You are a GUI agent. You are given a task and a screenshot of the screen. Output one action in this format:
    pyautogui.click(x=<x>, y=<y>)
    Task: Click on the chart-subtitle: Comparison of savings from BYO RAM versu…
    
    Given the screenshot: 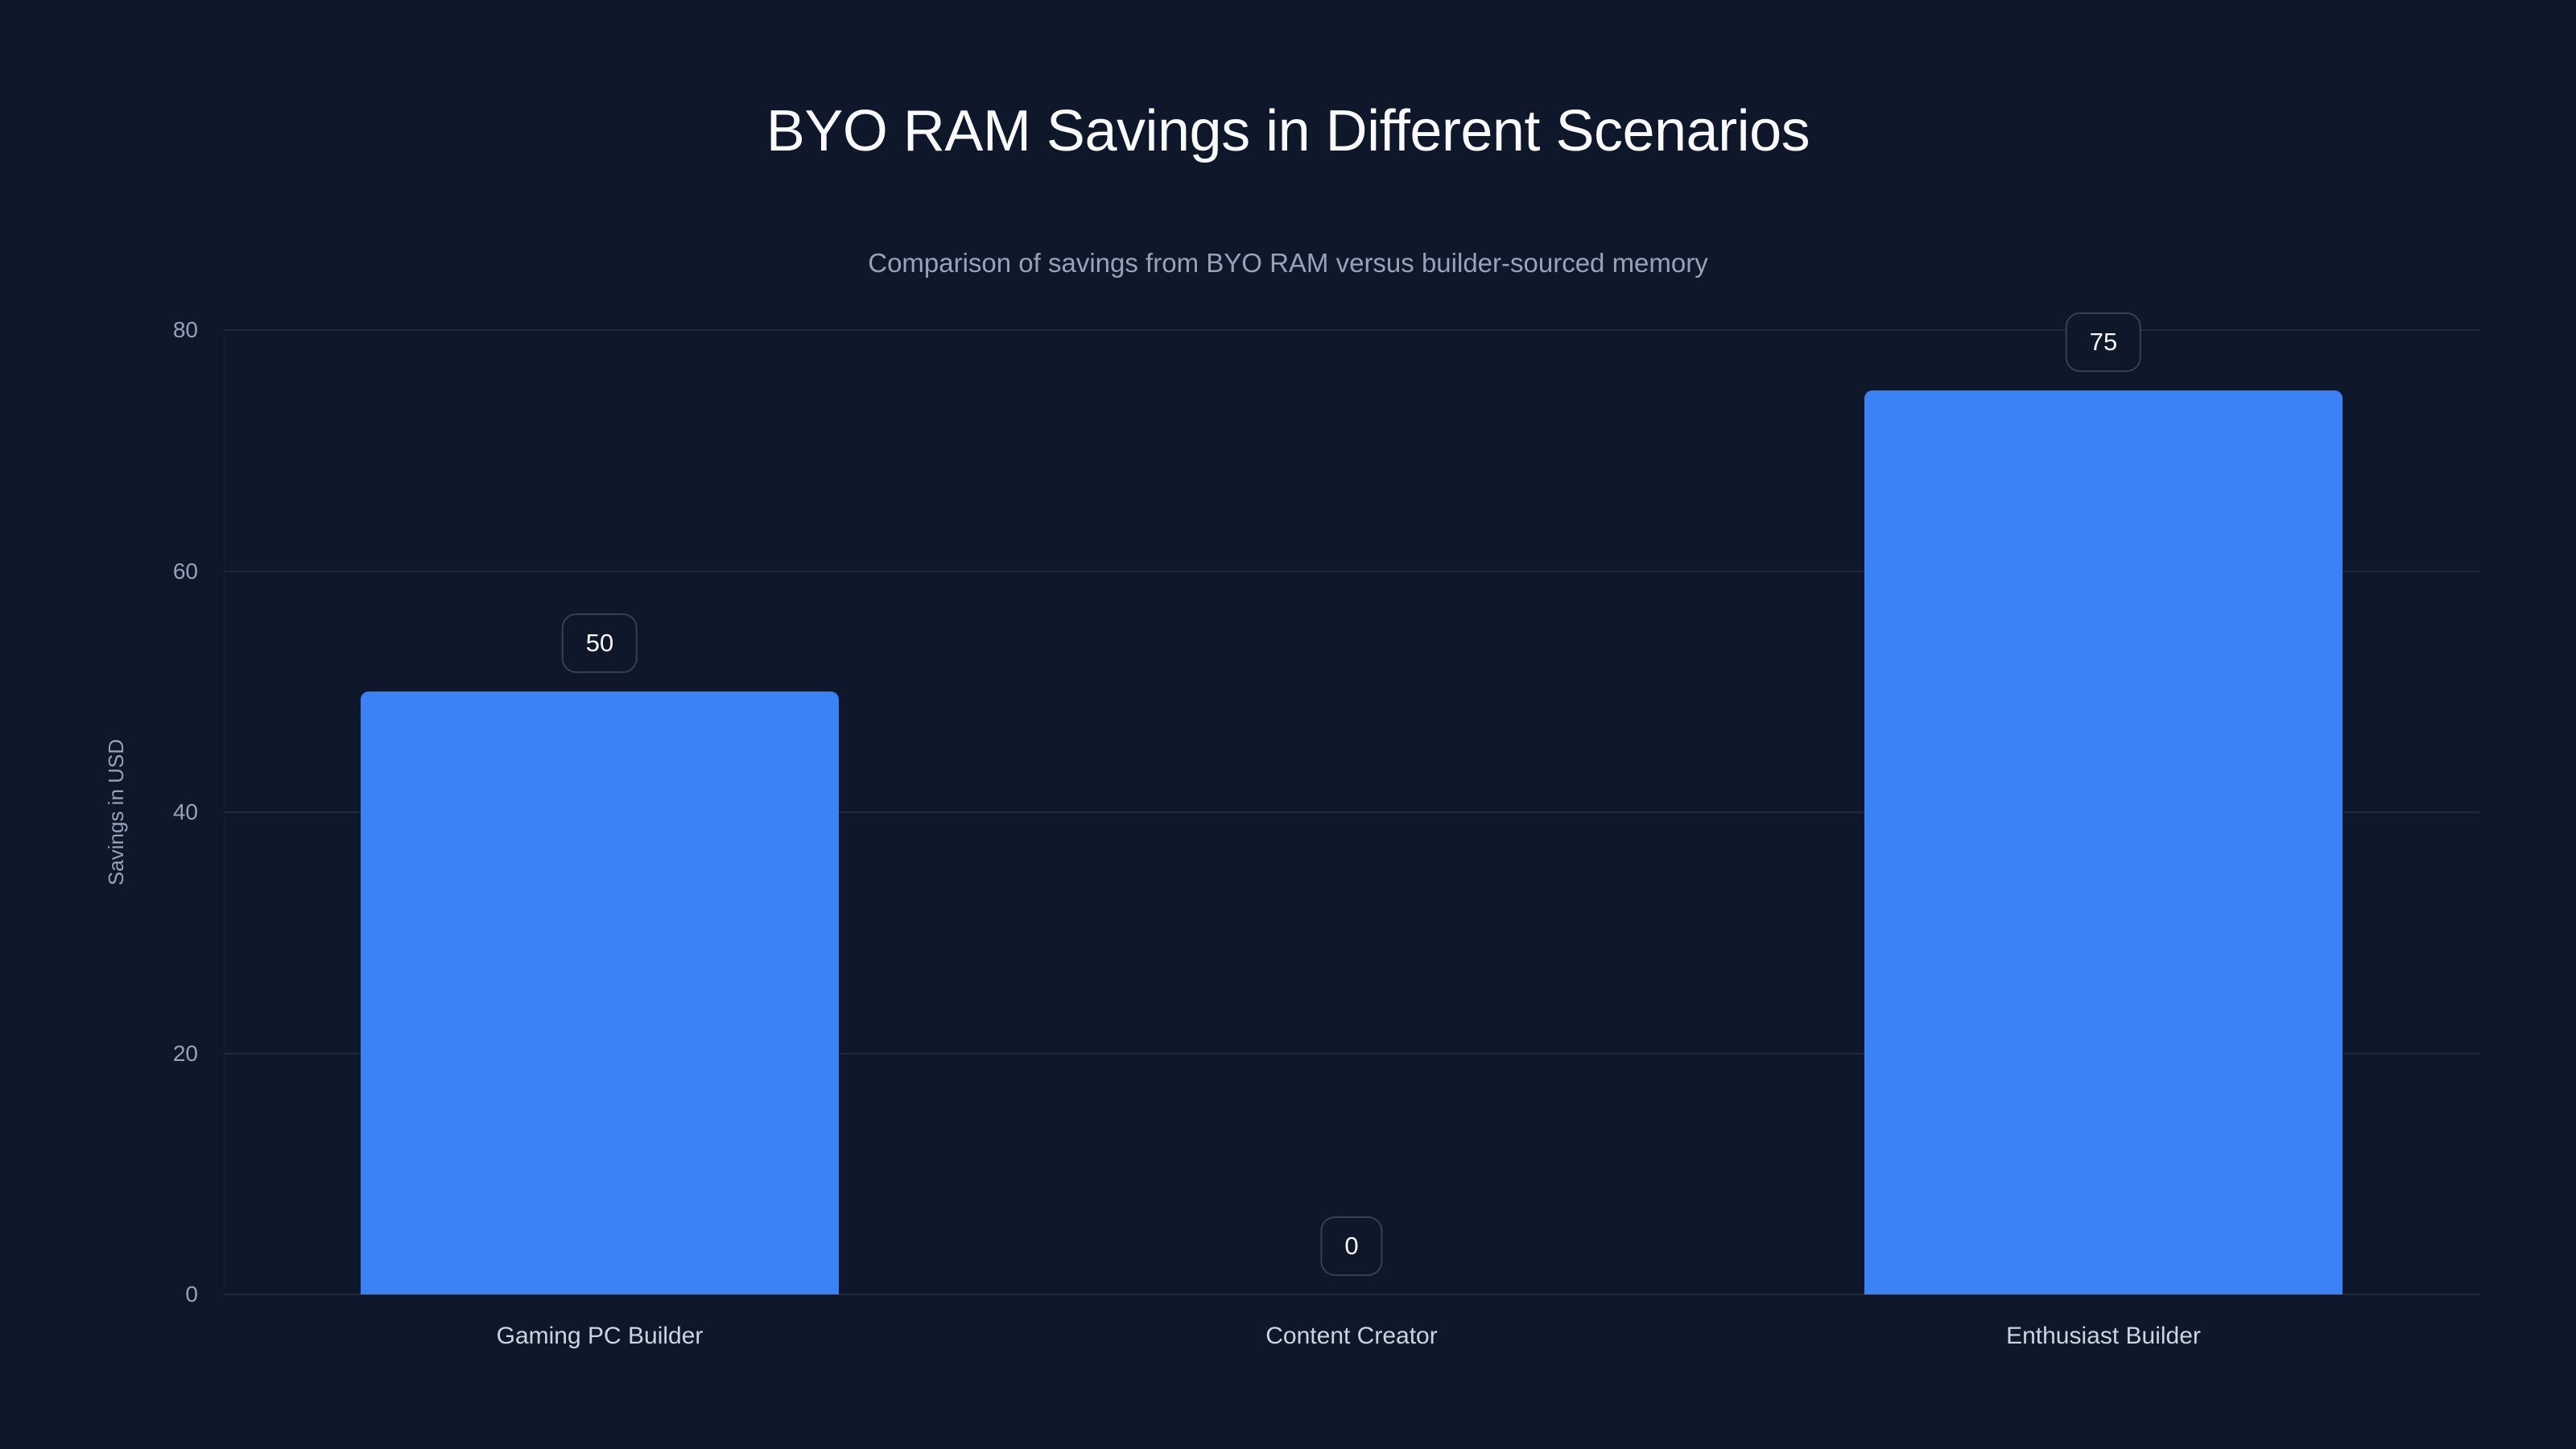 What is the action you would take?
    pyautogui.click(x=1288, y=263)
    